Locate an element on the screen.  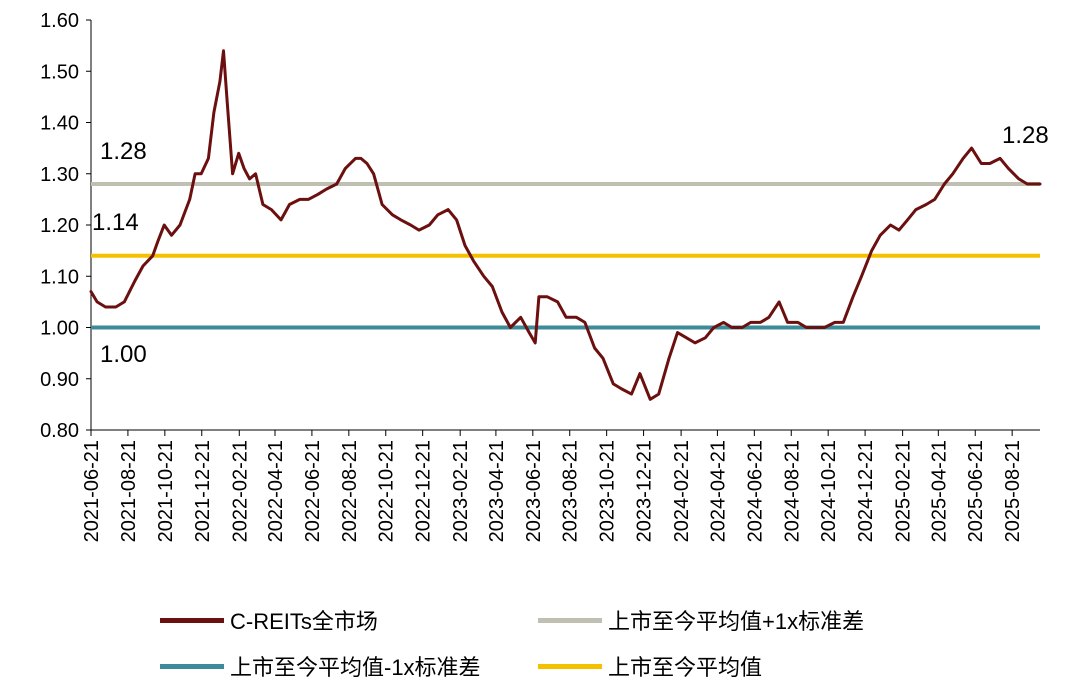
x-tick-label: 2025-02-21 is located at coordinates (904, 491).